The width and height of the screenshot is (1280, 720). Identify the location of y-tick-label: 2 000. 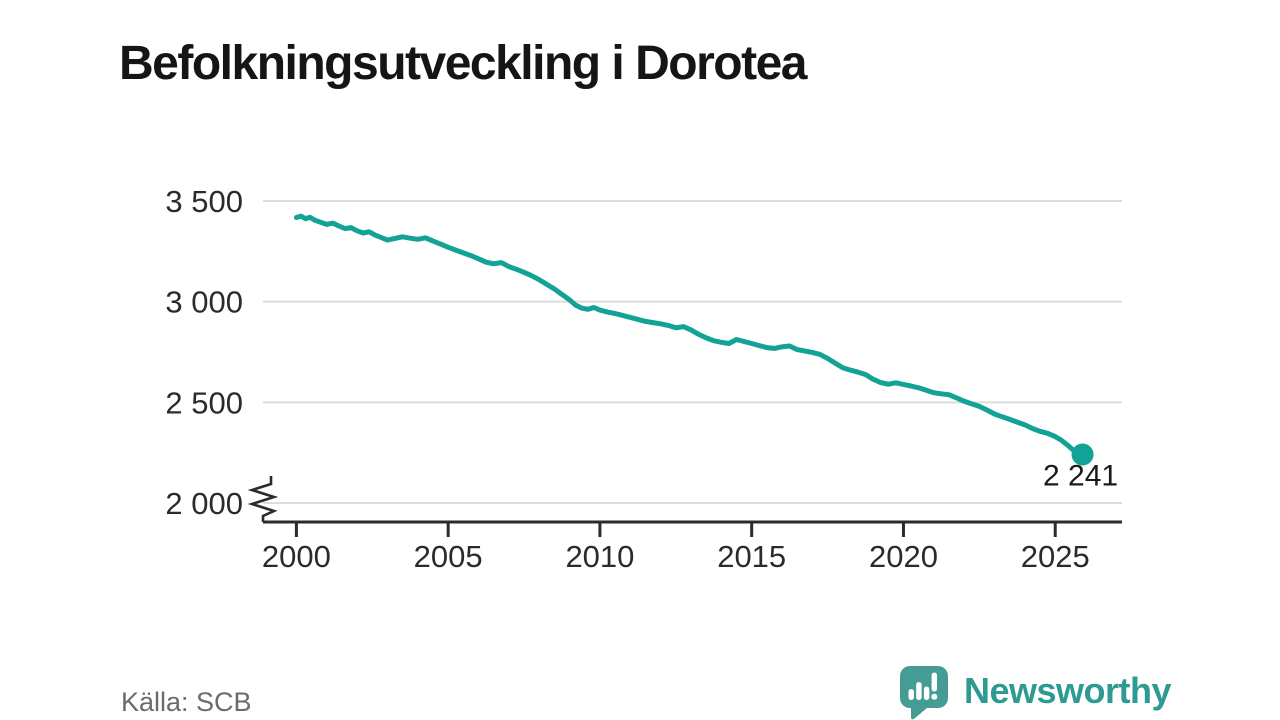
(204, 503).